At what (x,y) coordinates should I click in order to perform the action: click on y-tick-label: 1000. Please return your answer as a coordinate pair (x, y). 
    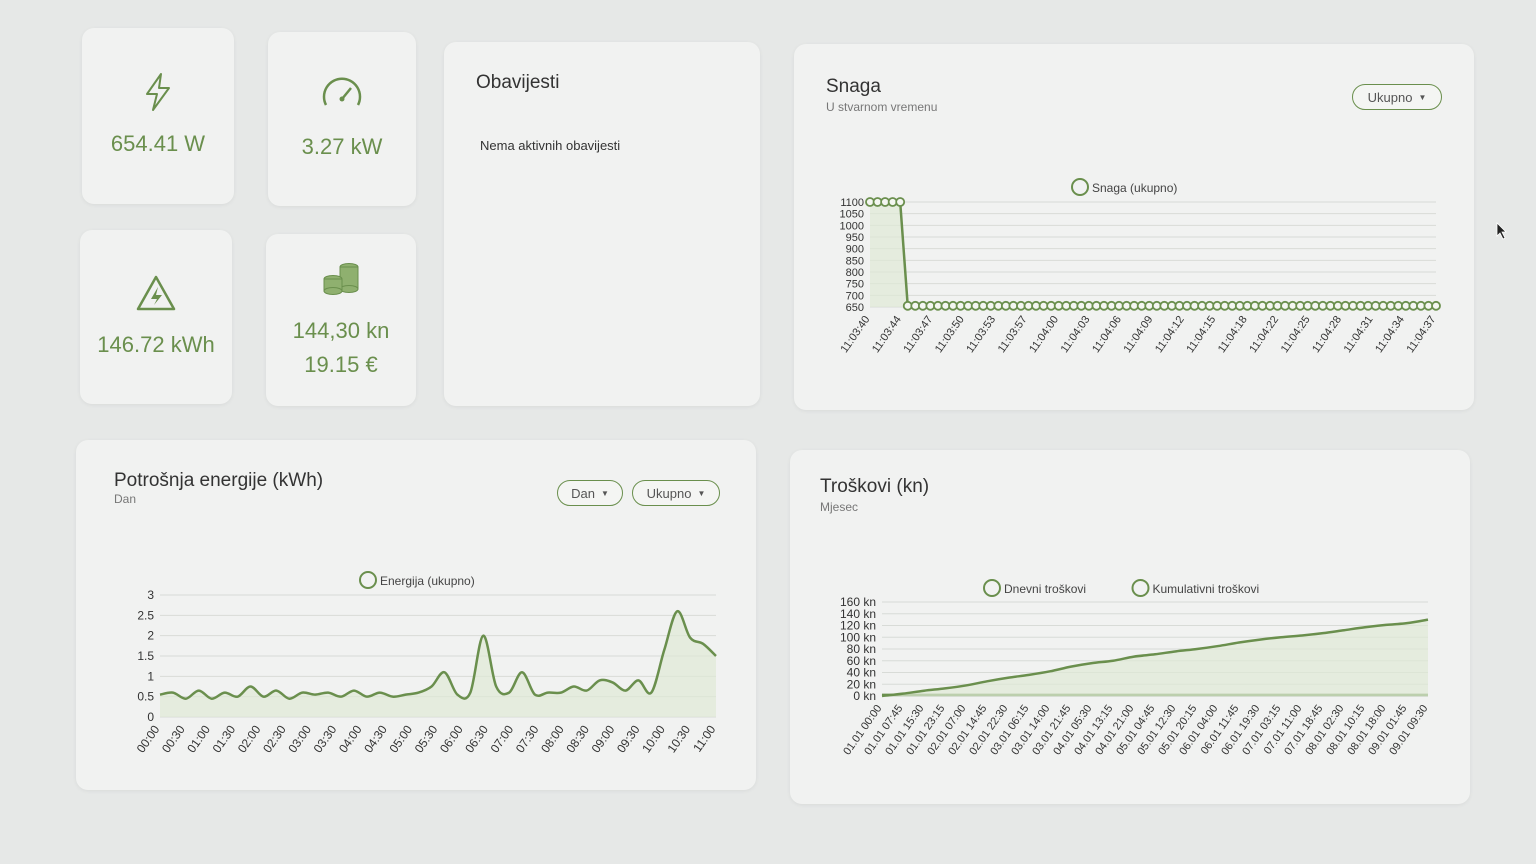
    Looking at the image, I should click on (852, 226).